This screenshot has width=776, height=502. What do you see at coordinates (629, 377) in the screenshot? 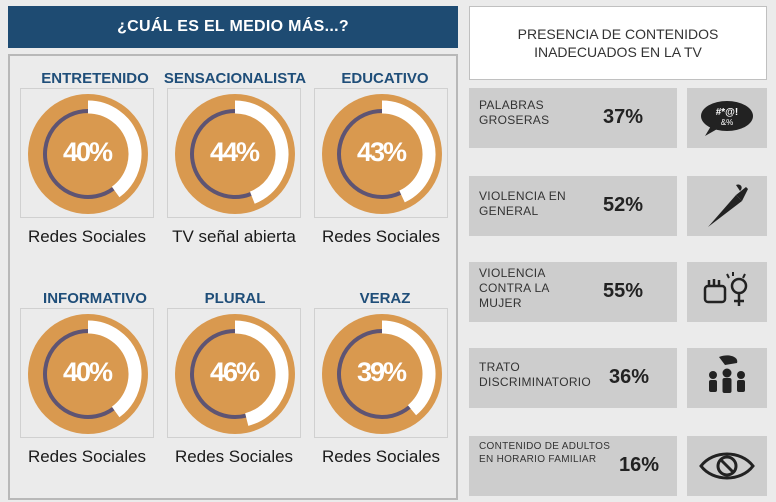
I see `row-percentage: 36%` at bounding box center [629, 377].